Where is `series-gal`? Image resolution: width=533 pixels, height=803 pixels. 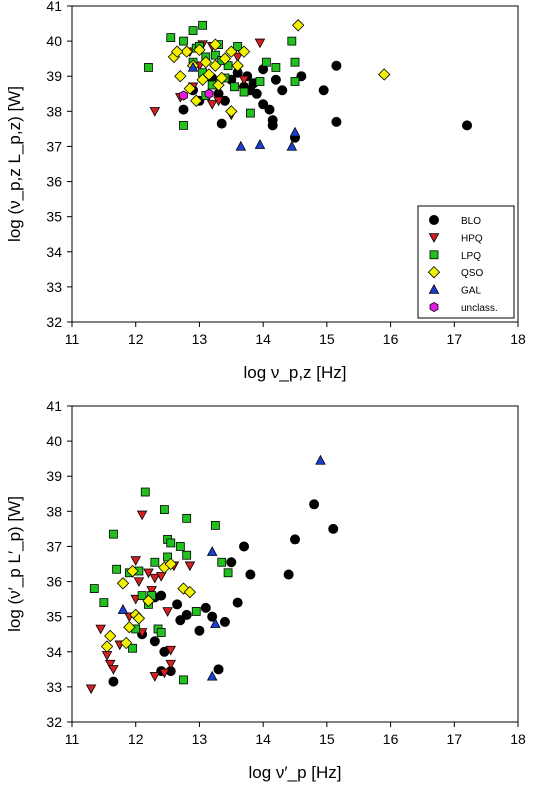
series-gal is located at coordinates (244, 106).